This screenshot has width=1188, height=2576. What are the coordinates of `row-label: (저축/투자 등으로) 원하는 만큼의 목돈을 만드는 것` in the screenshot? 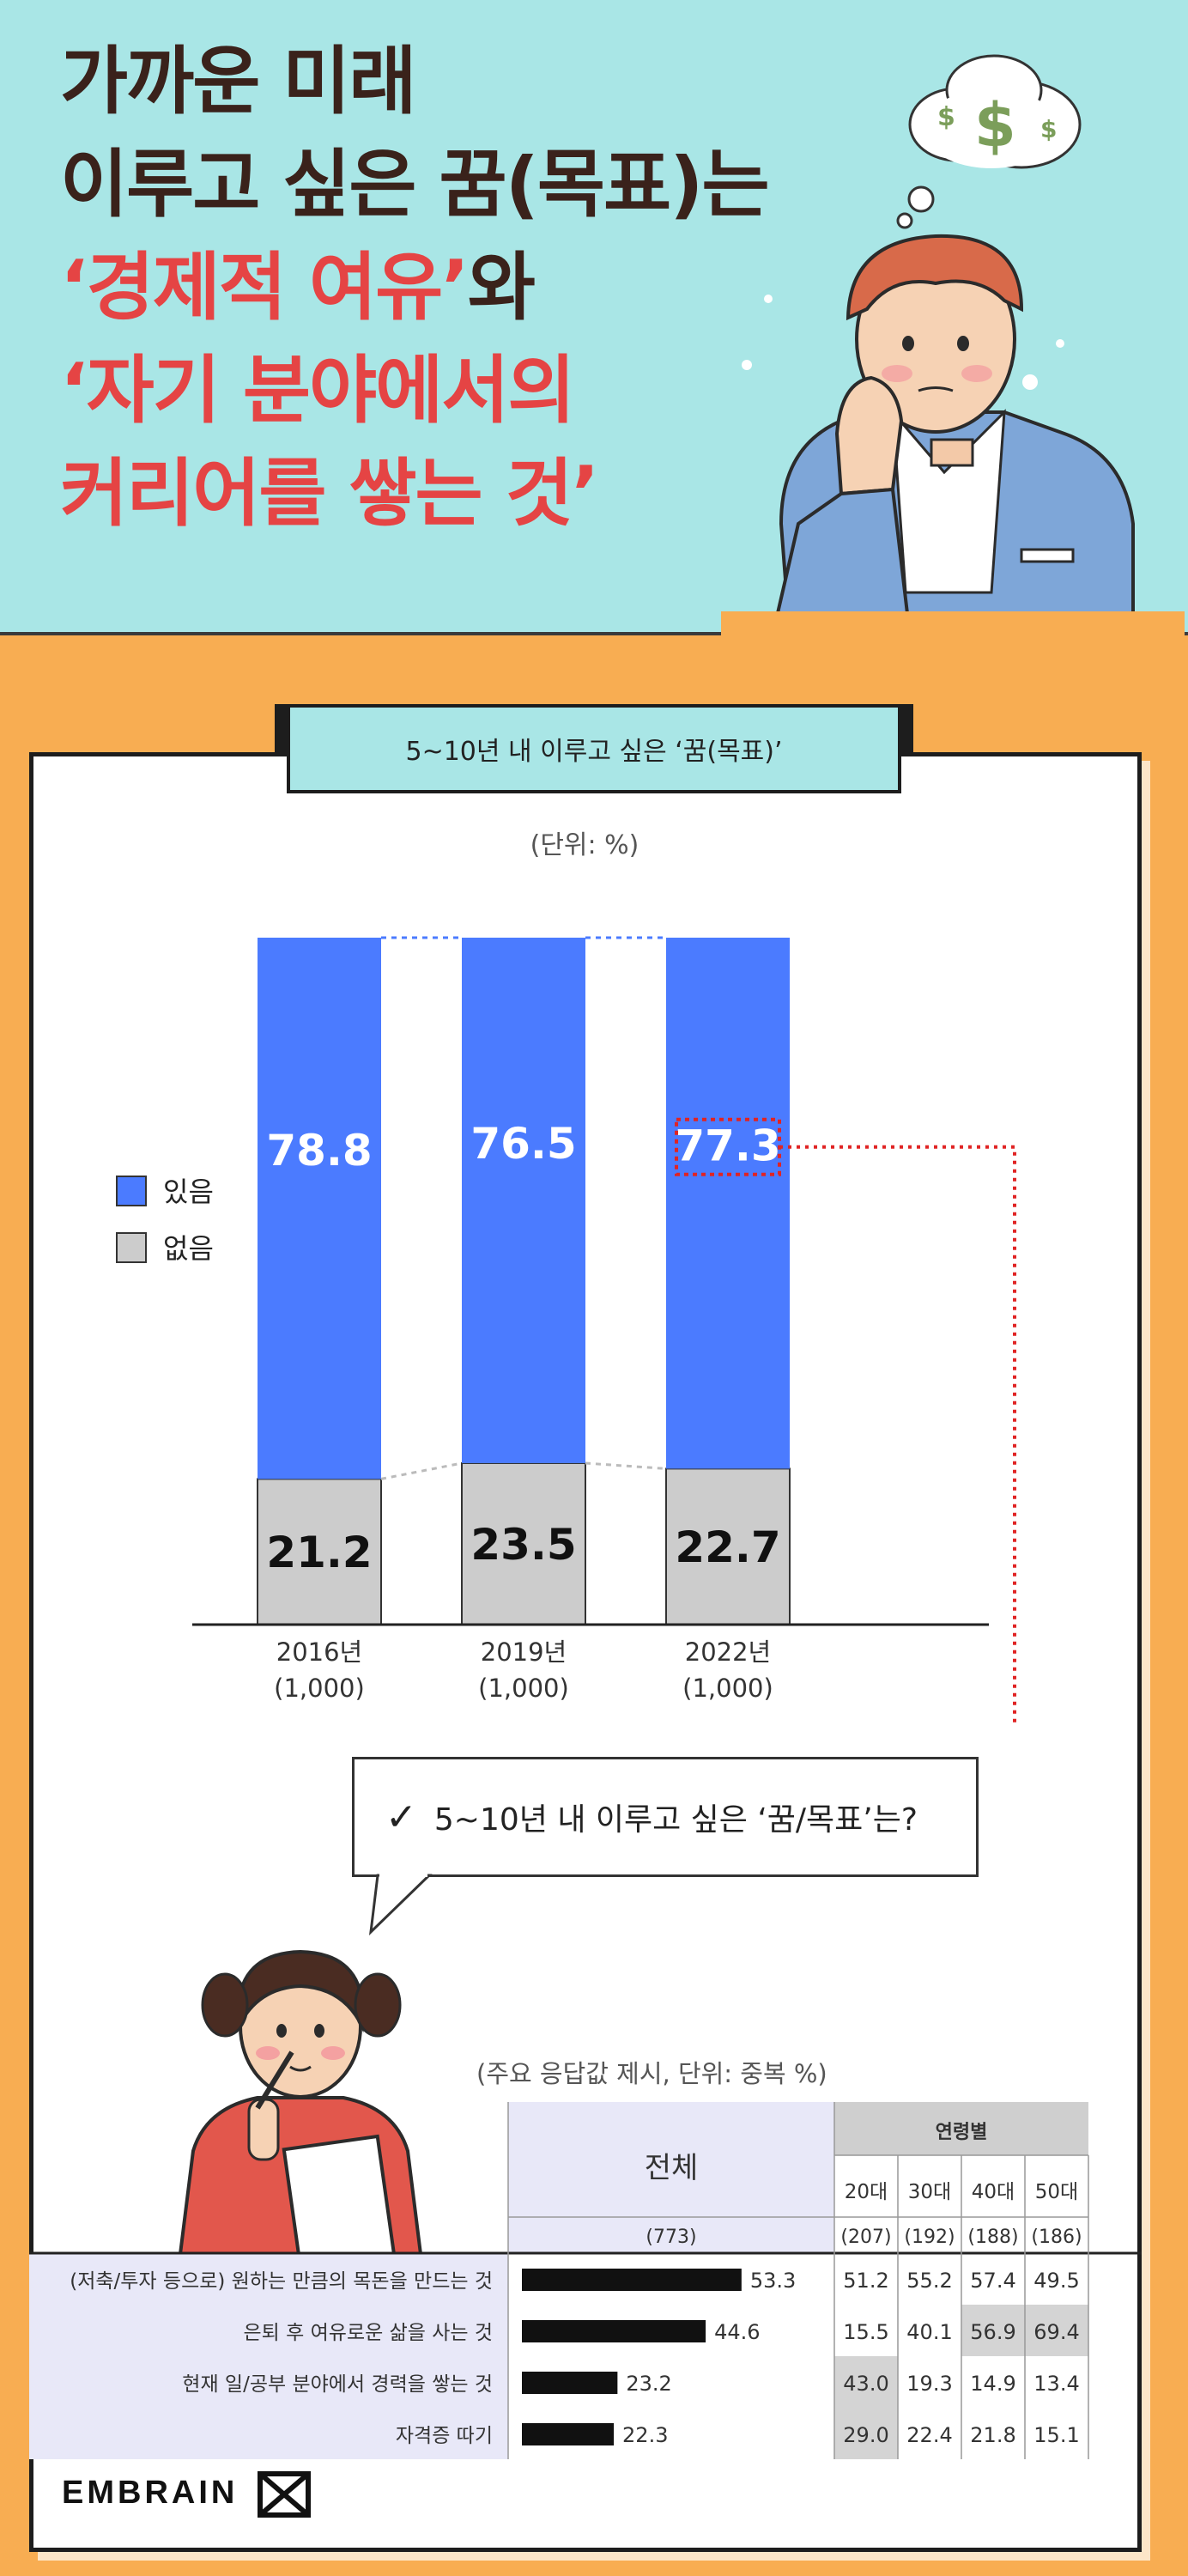 It's located at (282, 2281).